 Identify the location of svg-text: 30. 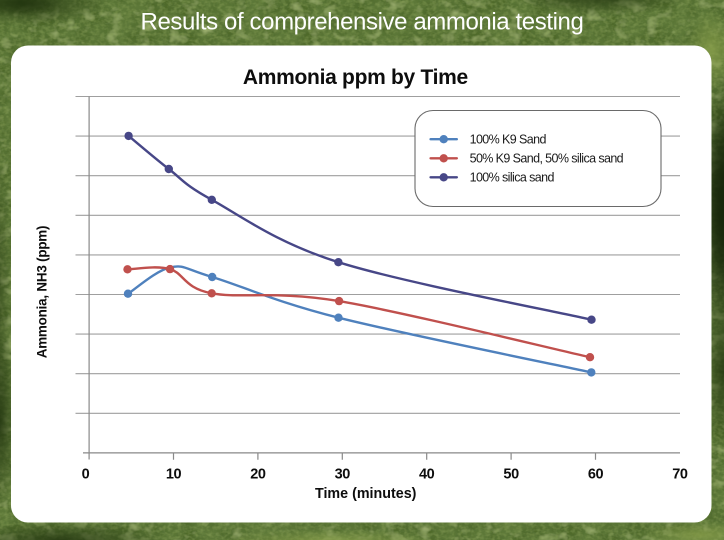
(343, 474).